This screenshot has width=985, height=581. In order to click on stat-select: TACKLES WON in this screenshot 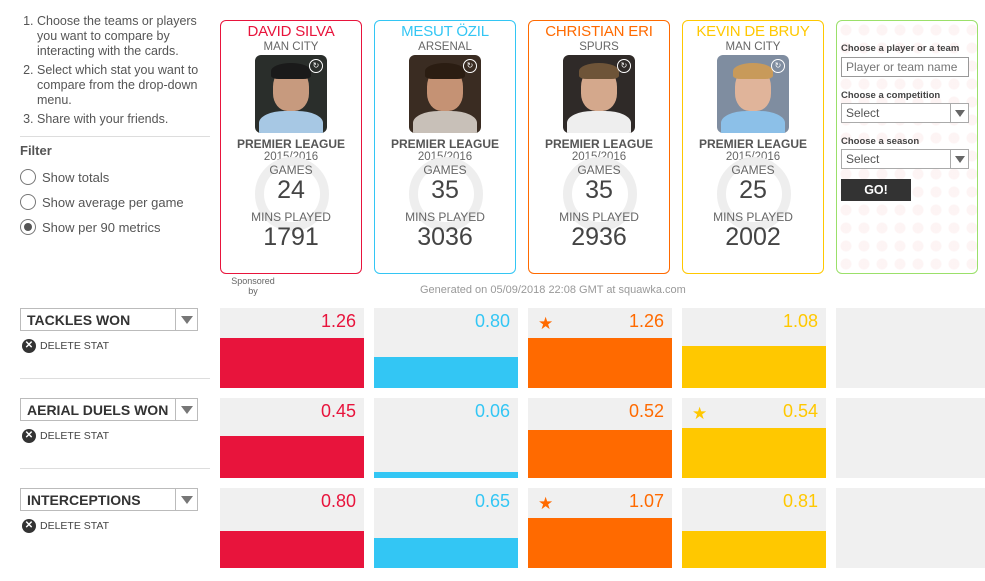, I will do `click(109, 319)`.